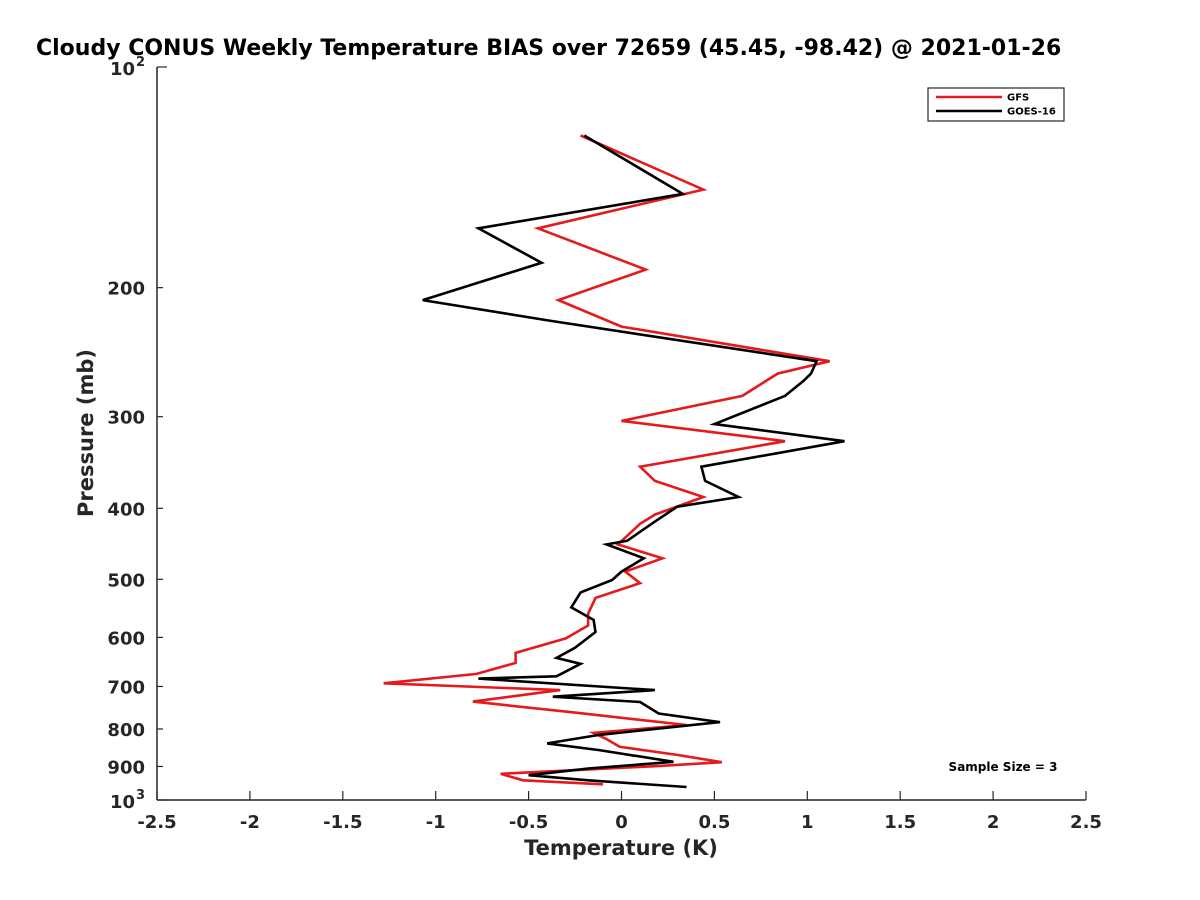  I want to click on x-tick-label: 1.5, so click(900, 822).